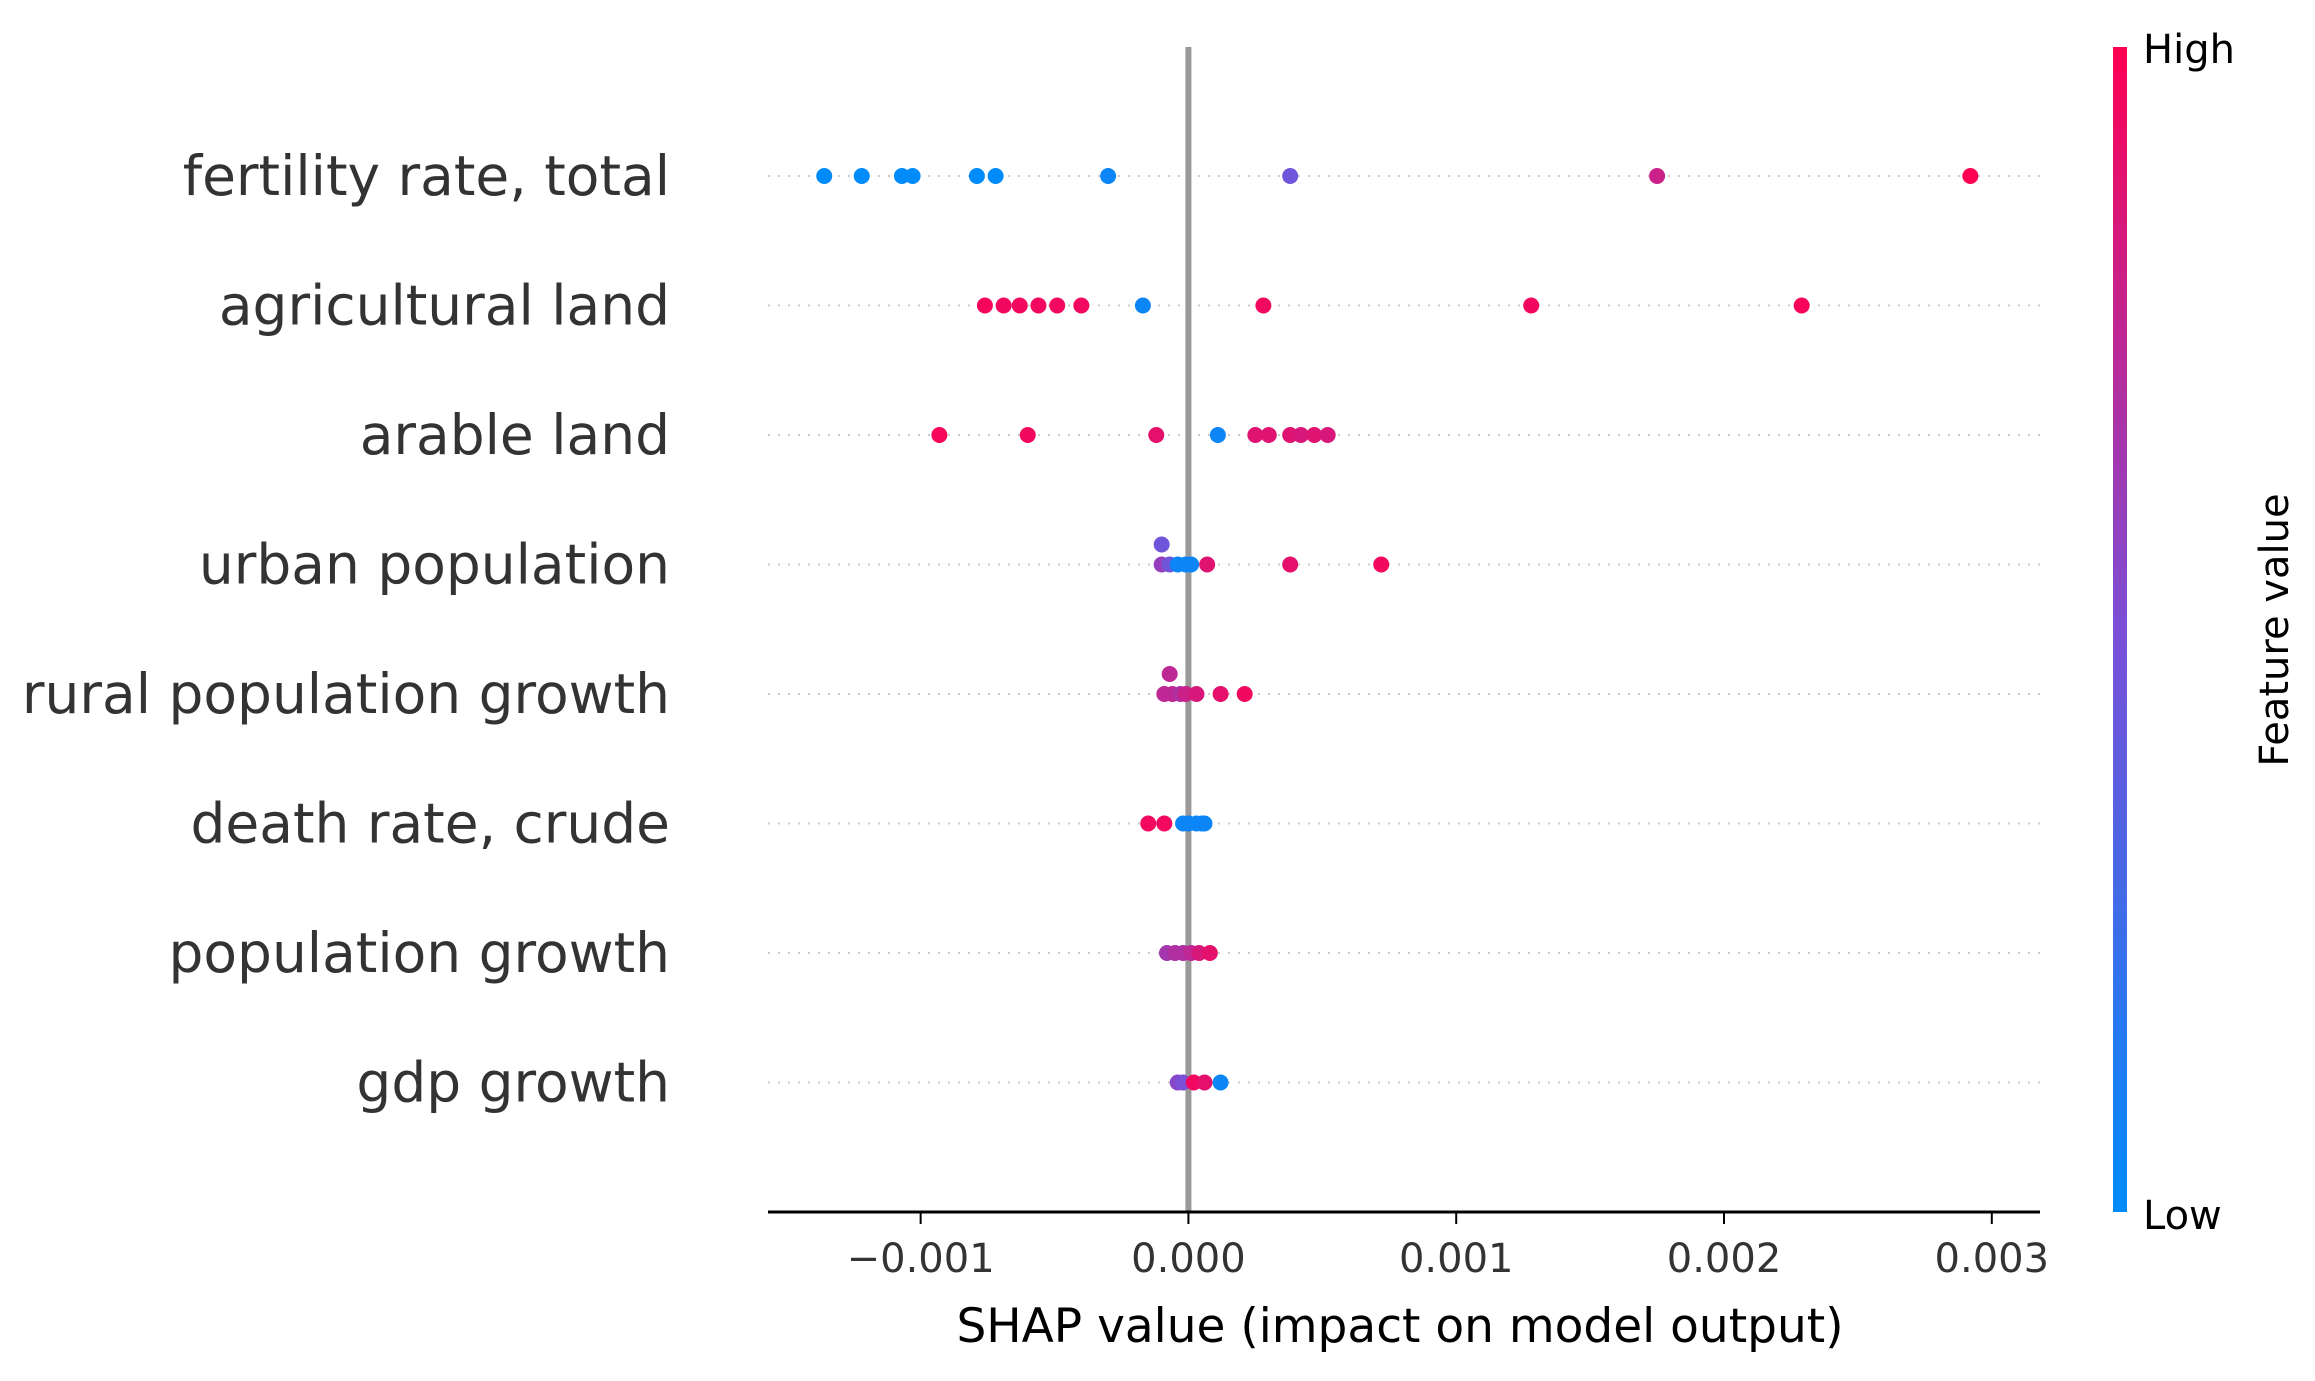 The width and height of the screenshot is (2315, 1381). I want to click on colorbar-gradient, so click(2120, 629).